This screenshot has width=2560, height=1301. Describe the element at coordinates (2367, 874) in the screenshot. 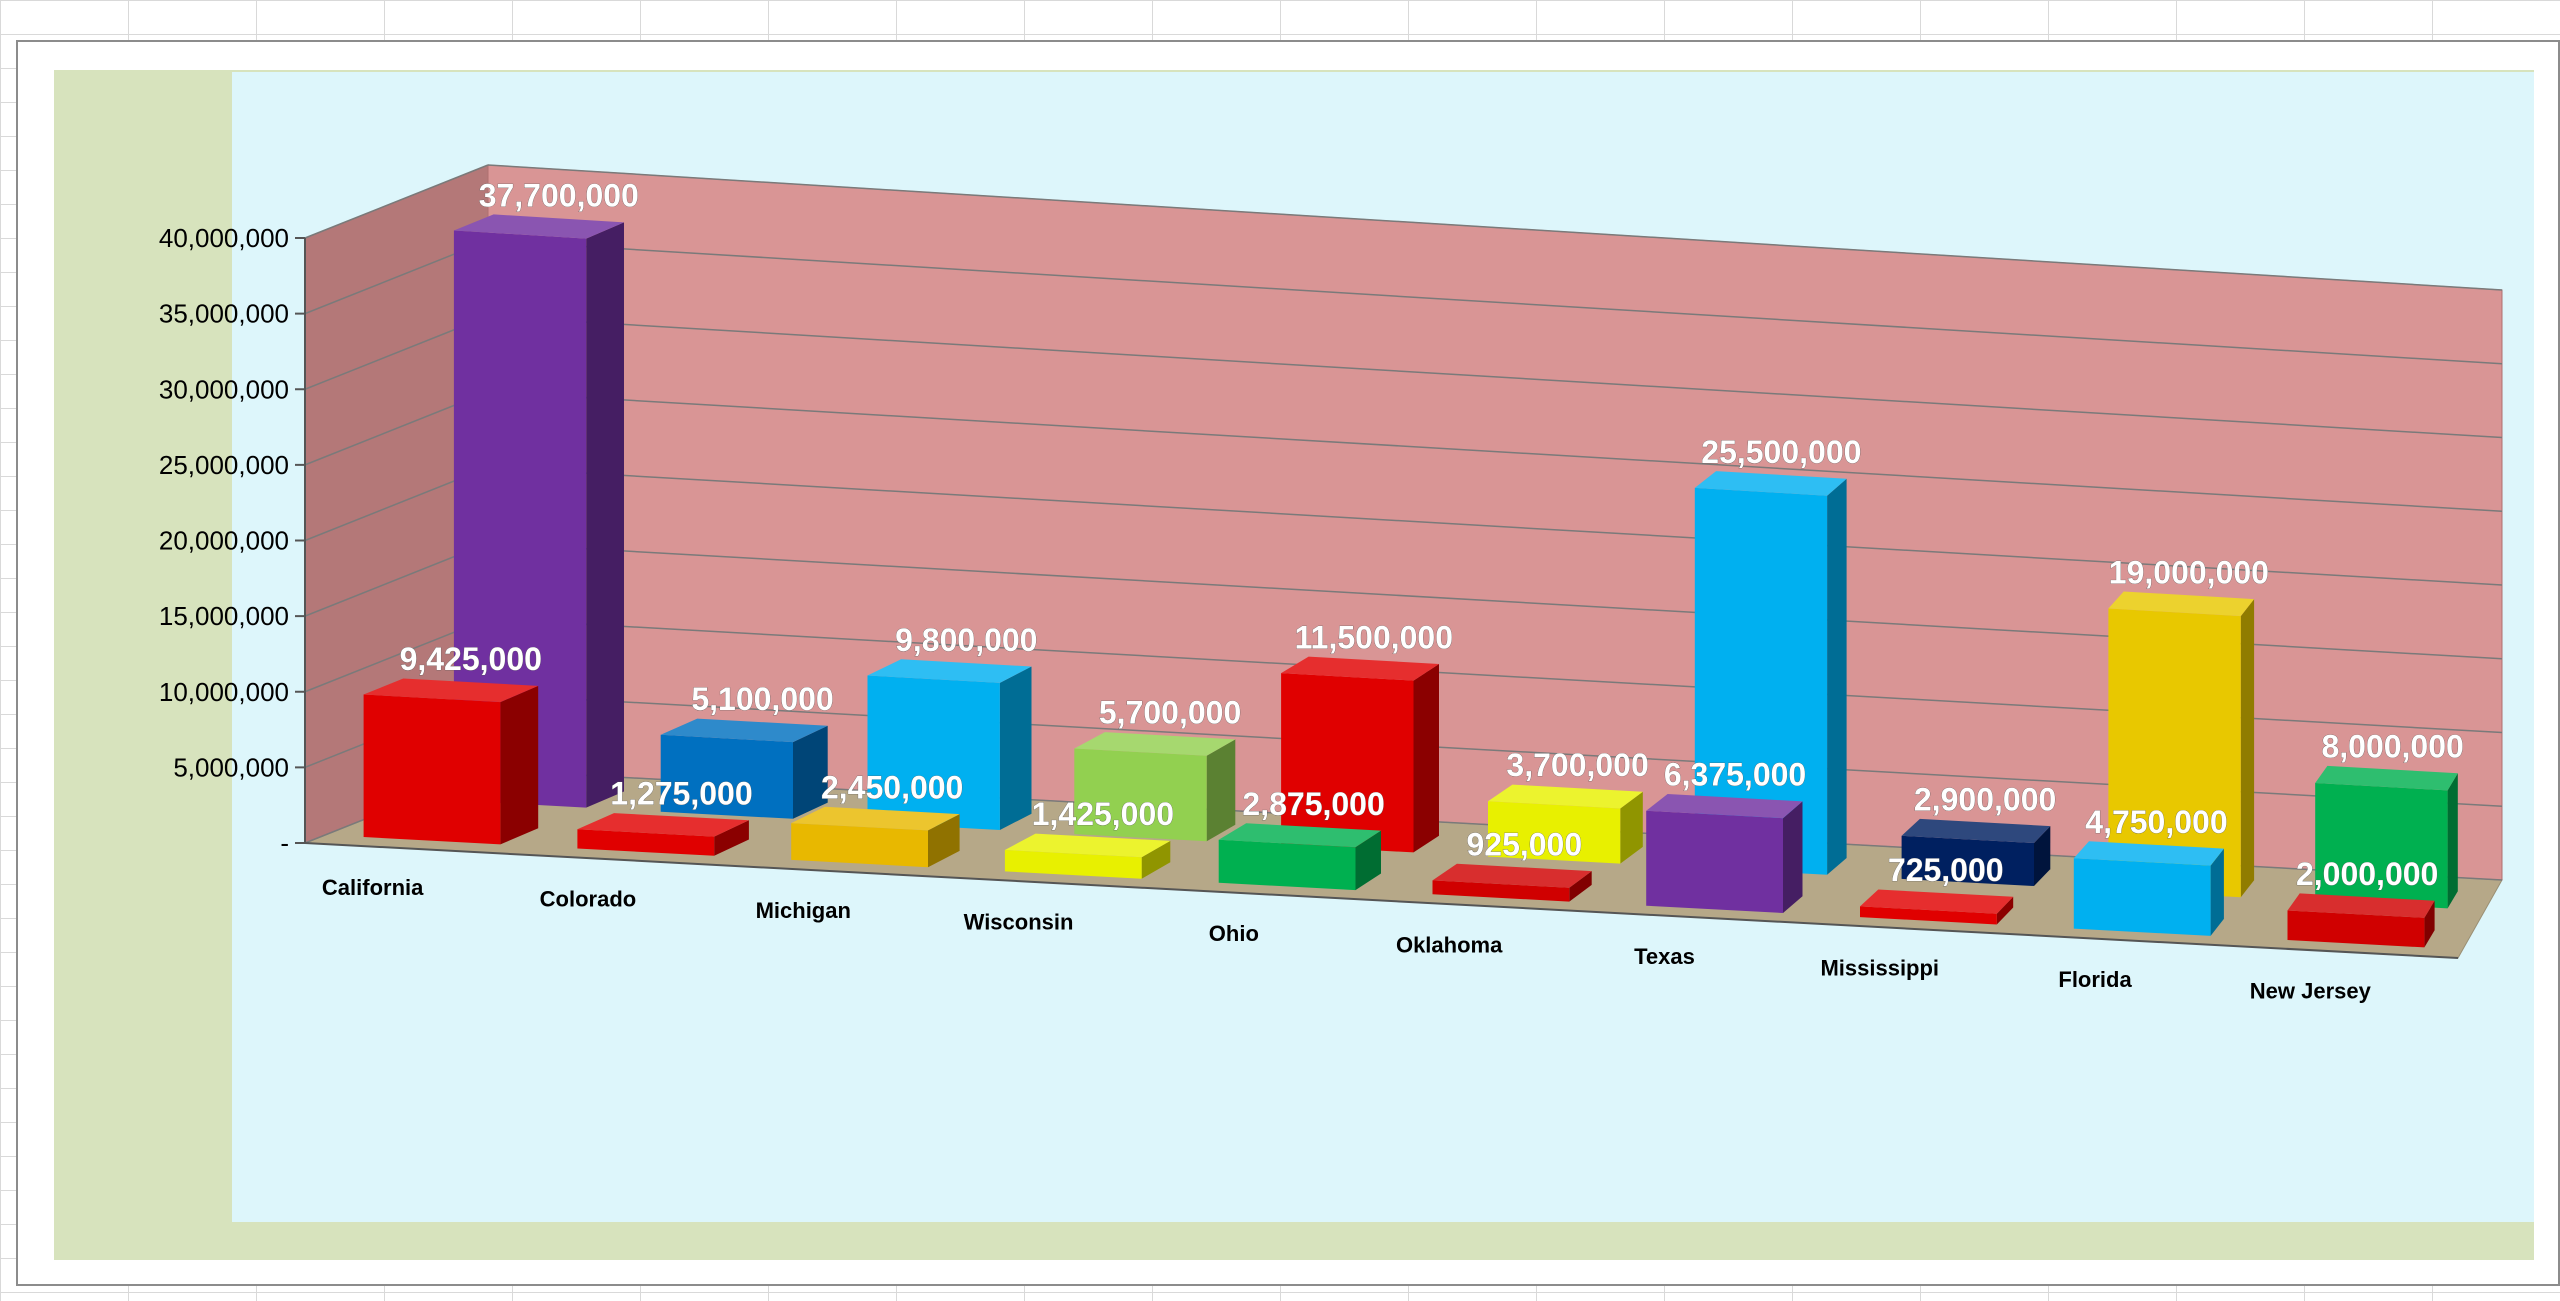

I see `data-label: 2,000,000` at that location.